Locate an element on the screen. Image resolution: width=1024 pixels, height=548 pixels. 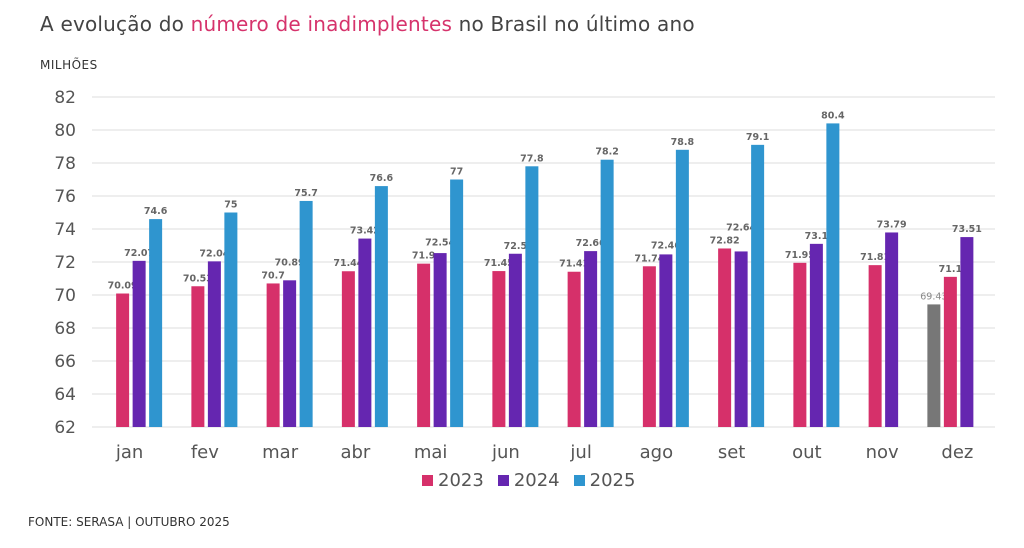
x-tick-label: mai is located at coordinates (431, 452).